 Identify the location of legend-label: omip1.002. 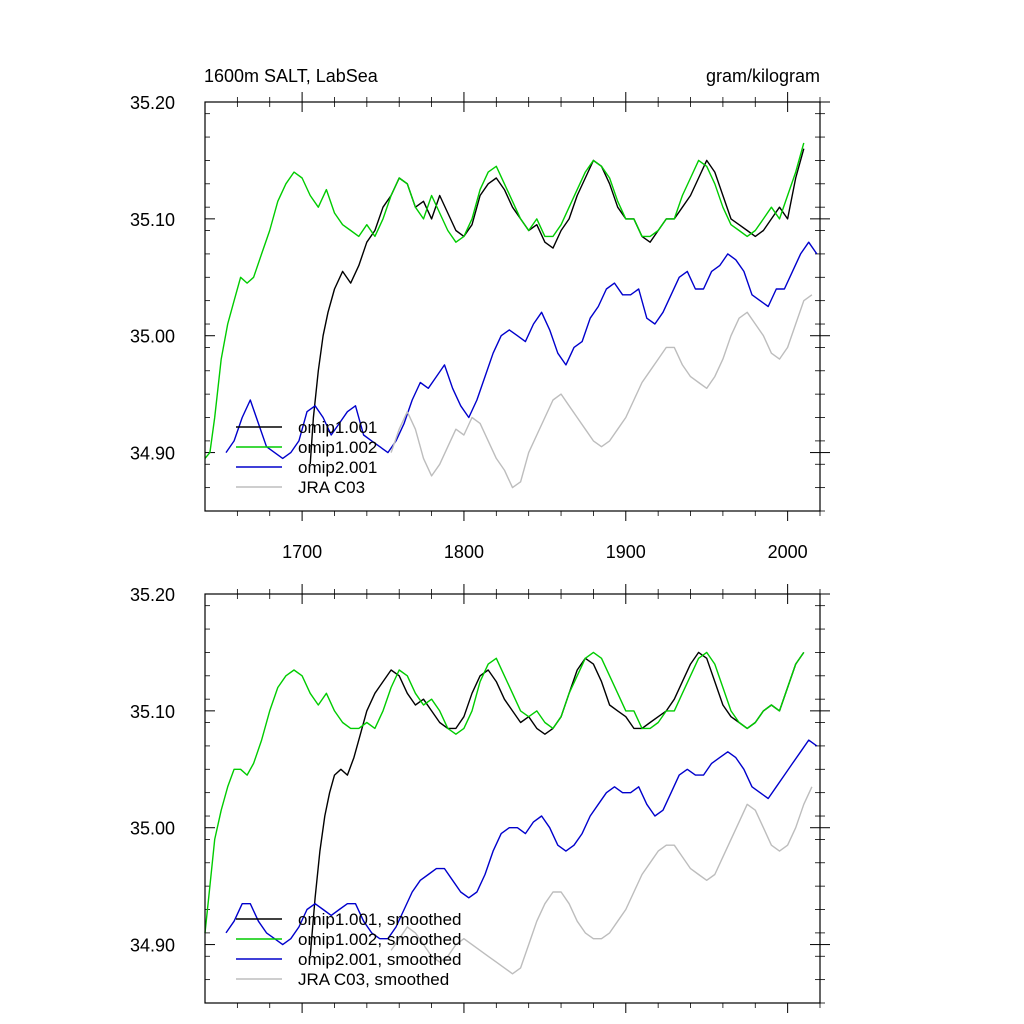
(337, 447).